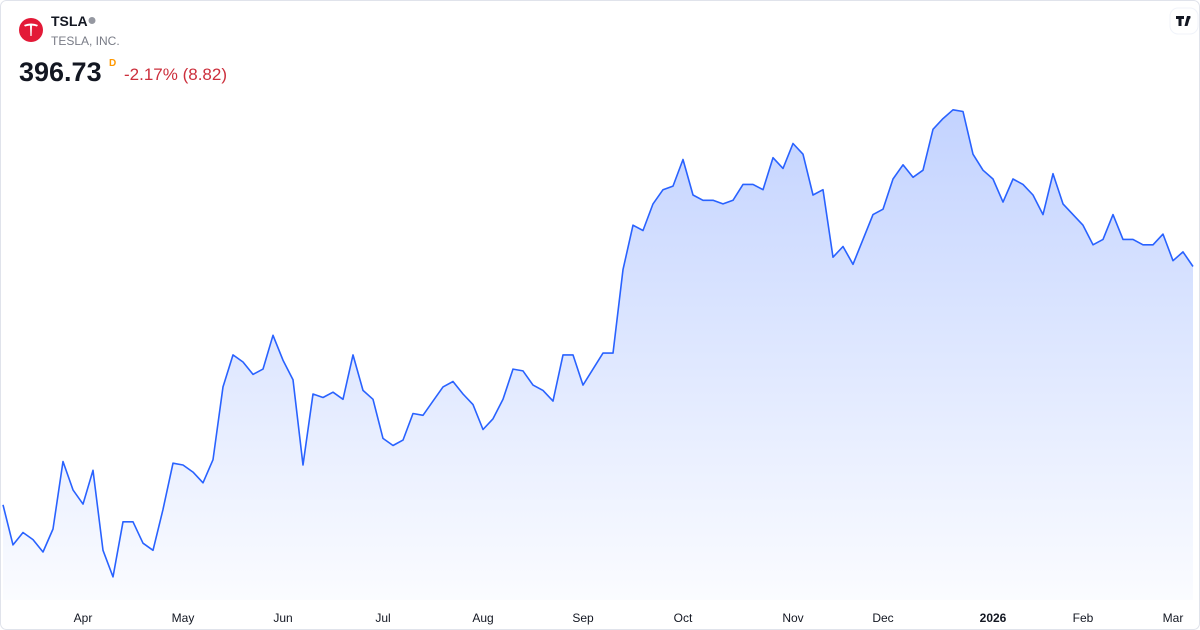 The height and width of the screenshot is (630, 1200). What do you see at coordinates (85, 41) in the screenshot?
I see `company-name: TESLA, INC.` at bounding box center [85, 41].